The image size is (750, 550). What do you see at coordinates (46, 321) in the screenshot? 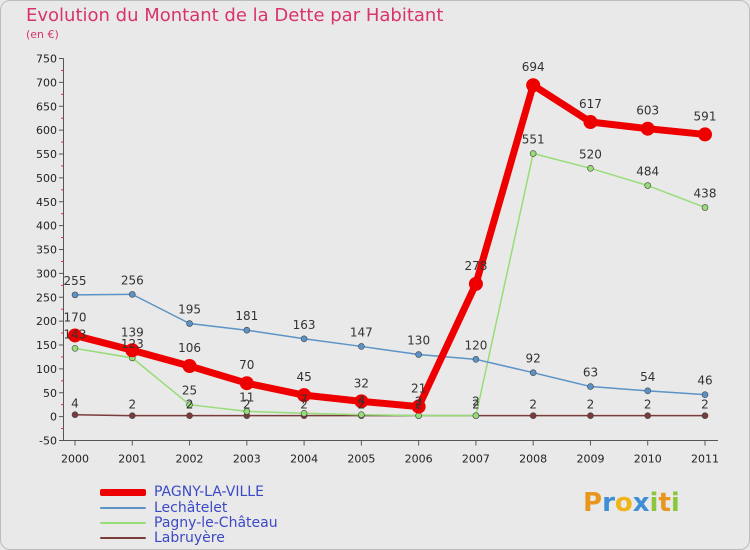
I see `y-tick-label: 200` at bounding box center [46, 321].